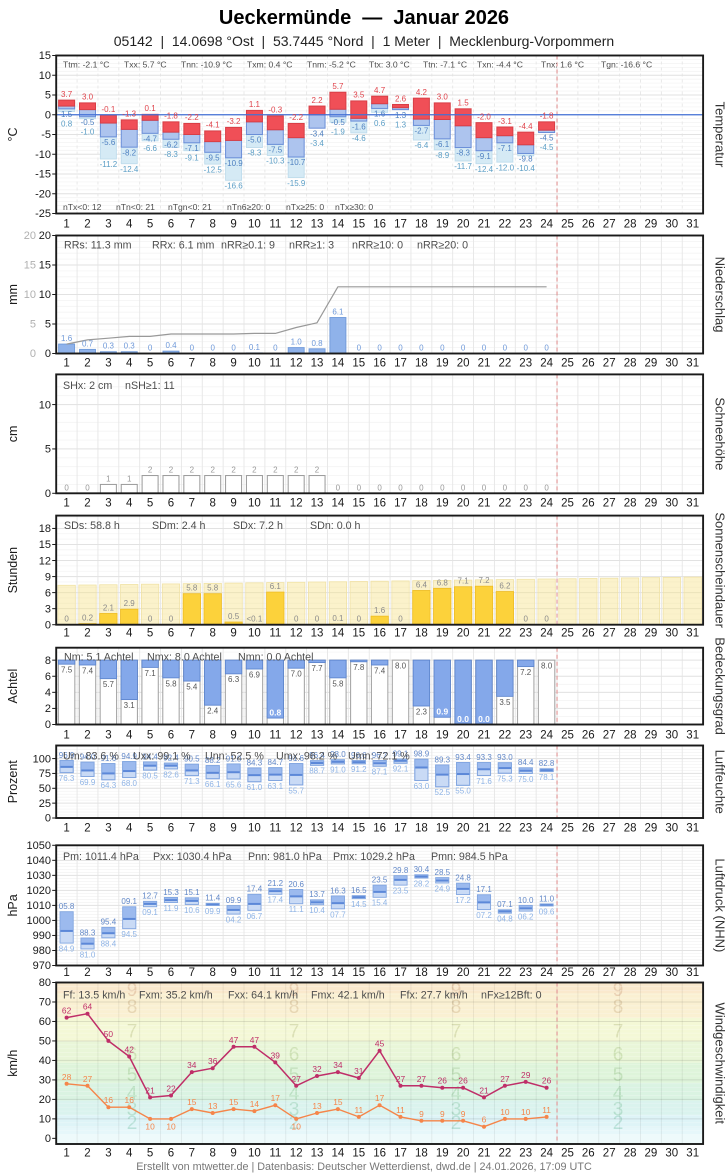 The height and width of the screenshot is (1175, 728). What do you see at coordinates (129, 901) in the screenshot?
I see `svg-text: 09.1` at bounding box center [129, 901].